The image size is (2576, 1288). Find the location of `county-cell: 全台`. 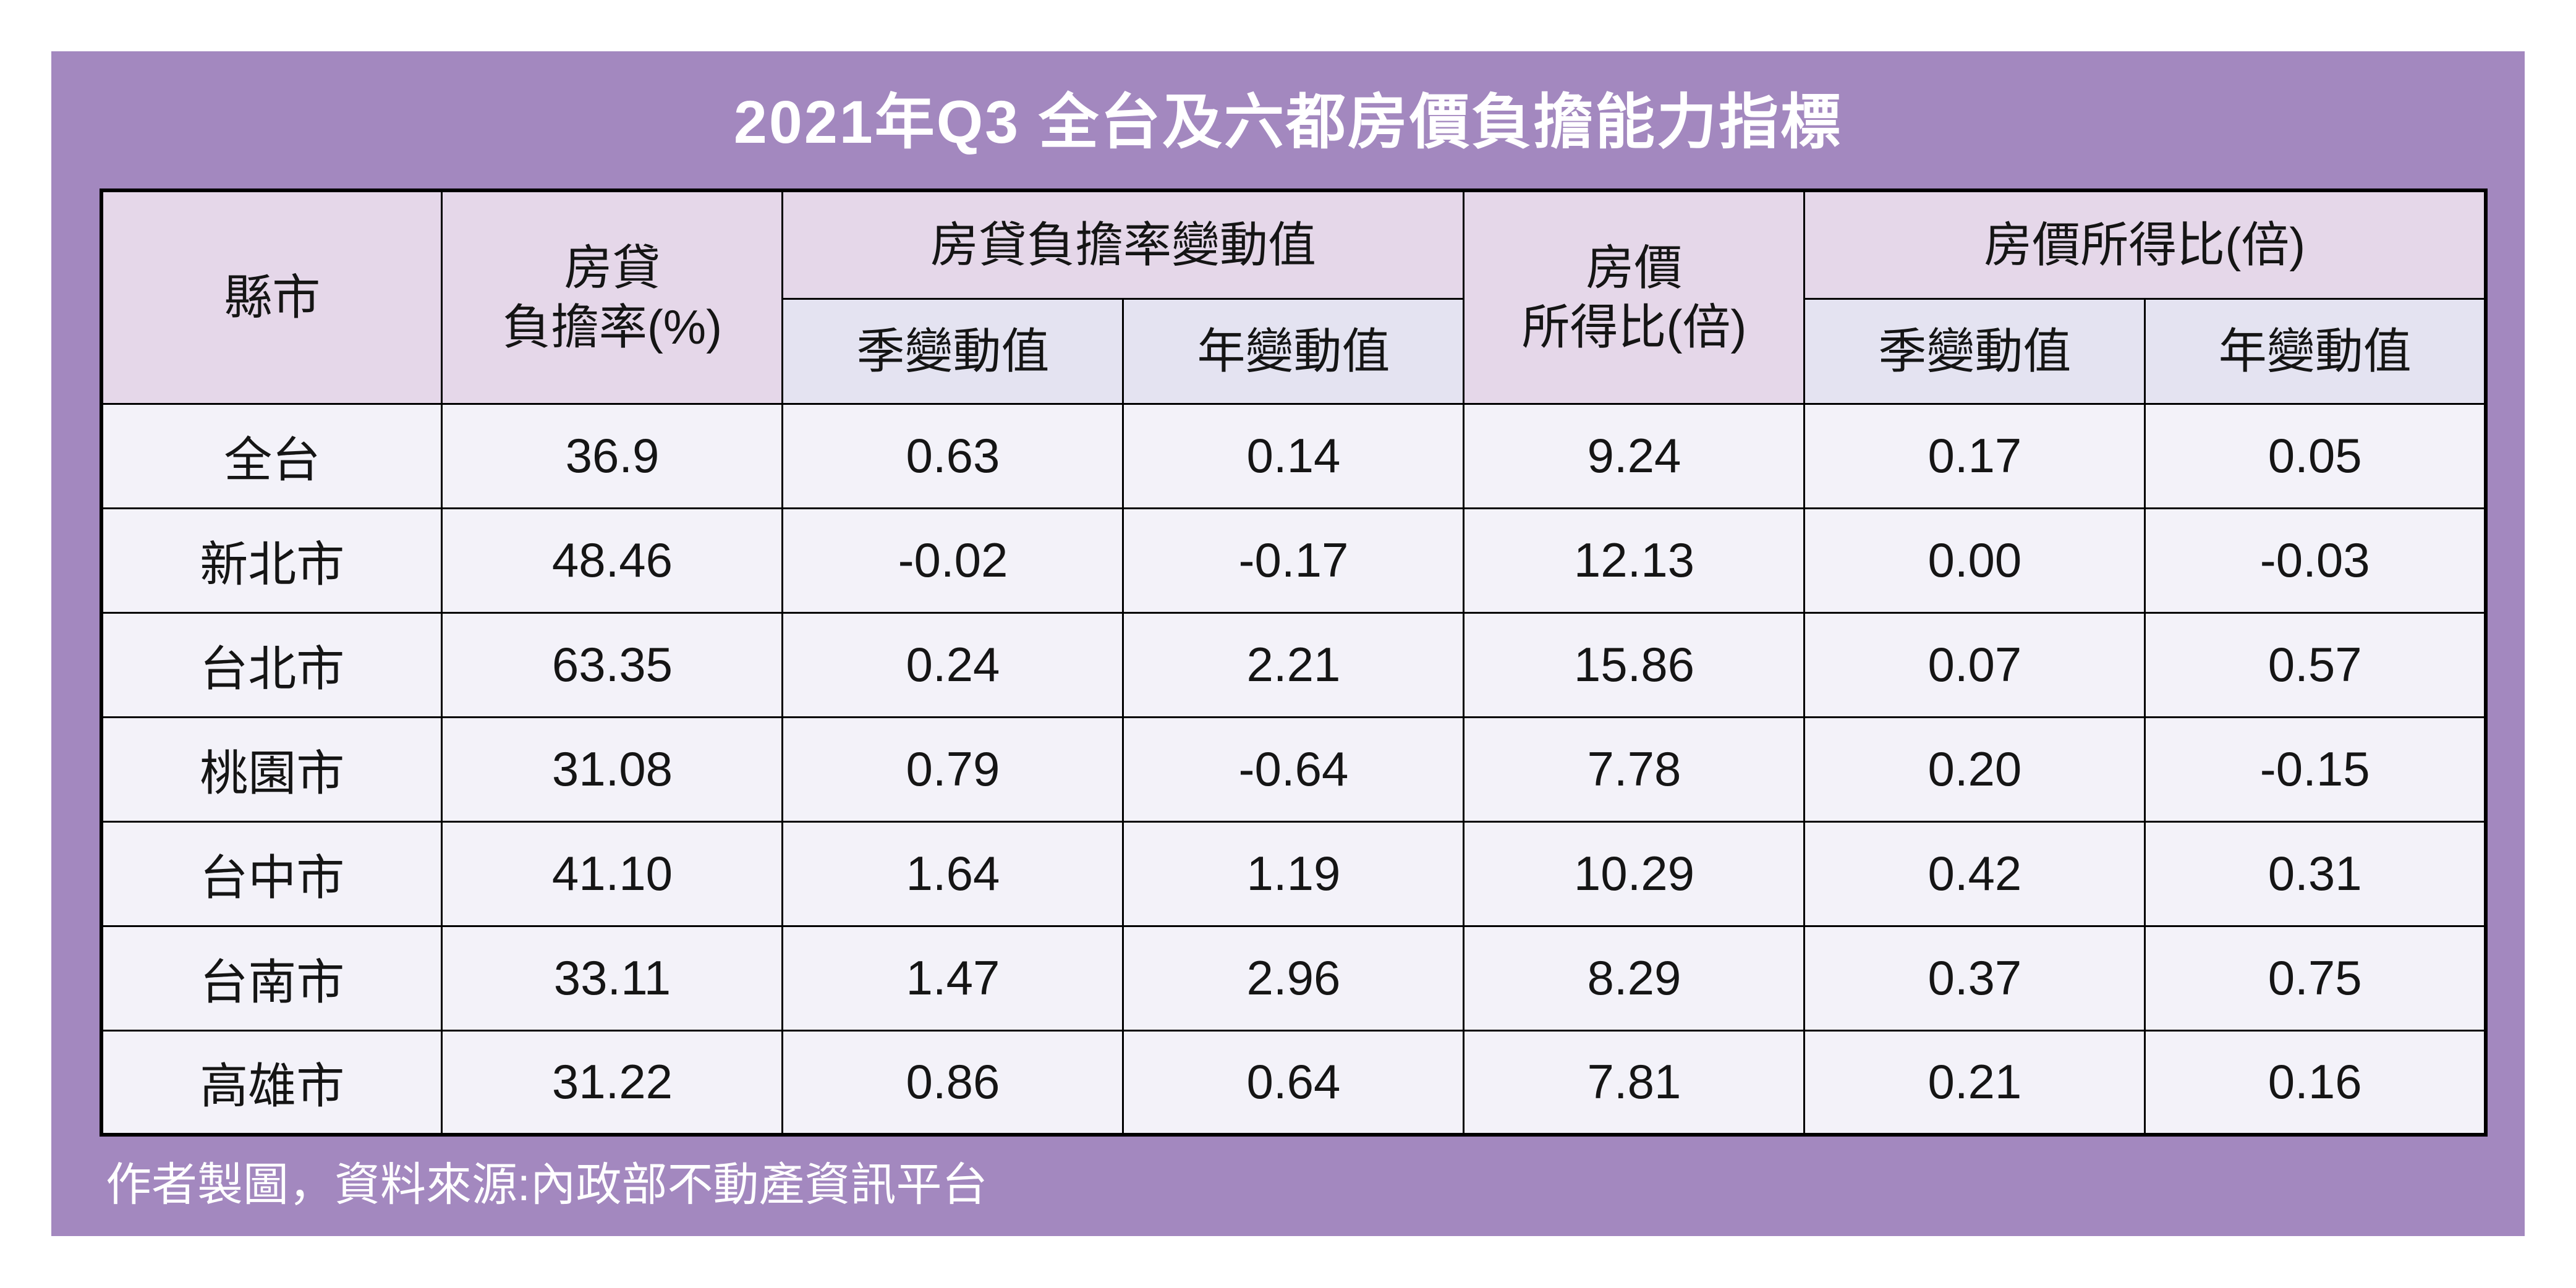

county-cell: 全台 is located at coordinates (271, 455).